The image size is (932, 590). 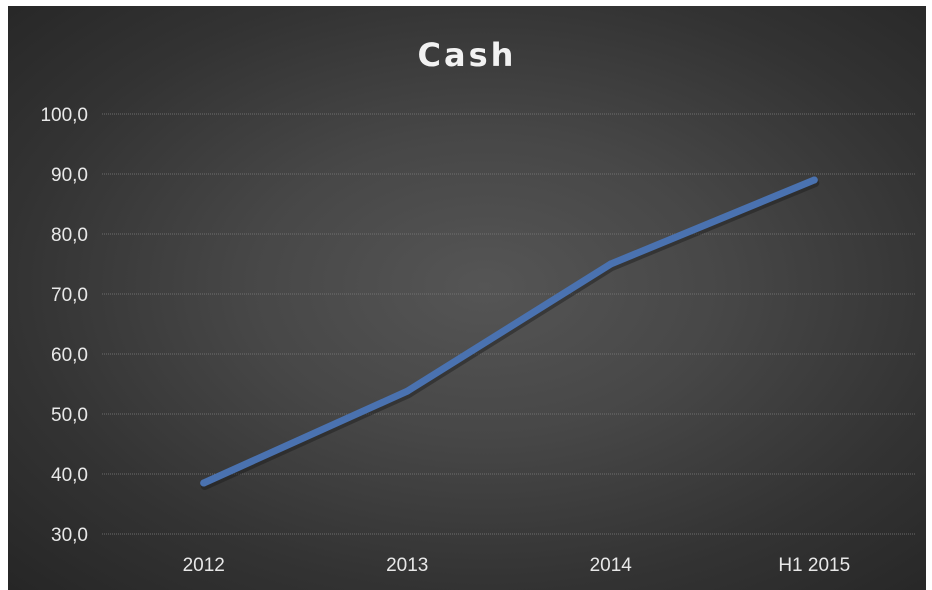 What do you see at coordinates (69, 415) in the screenshot?
I see `y-tick-label: 50,0` at bounding box center [69, 415].